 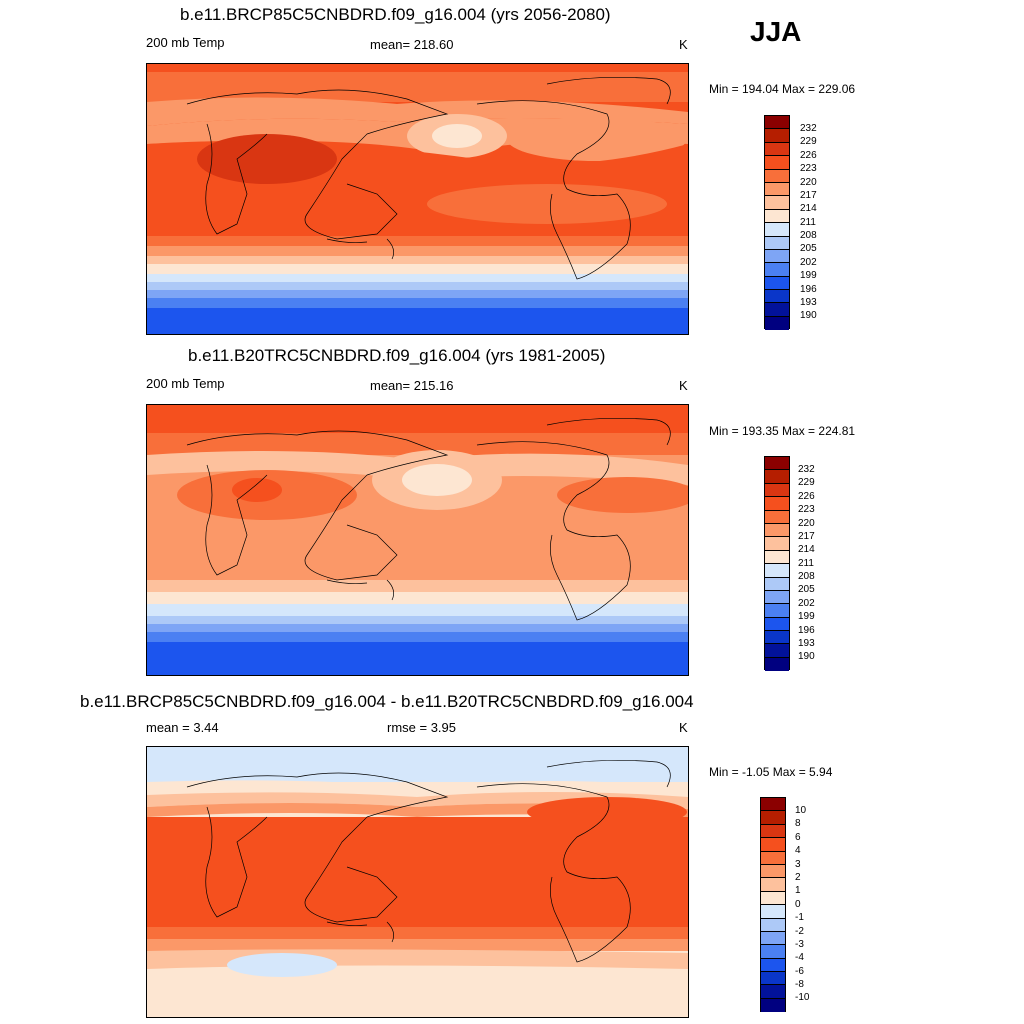 What do you see at coordinates (806, 509) in the screenshot?
I see `panel2-tick: 223` at bounding box center [806, 509].